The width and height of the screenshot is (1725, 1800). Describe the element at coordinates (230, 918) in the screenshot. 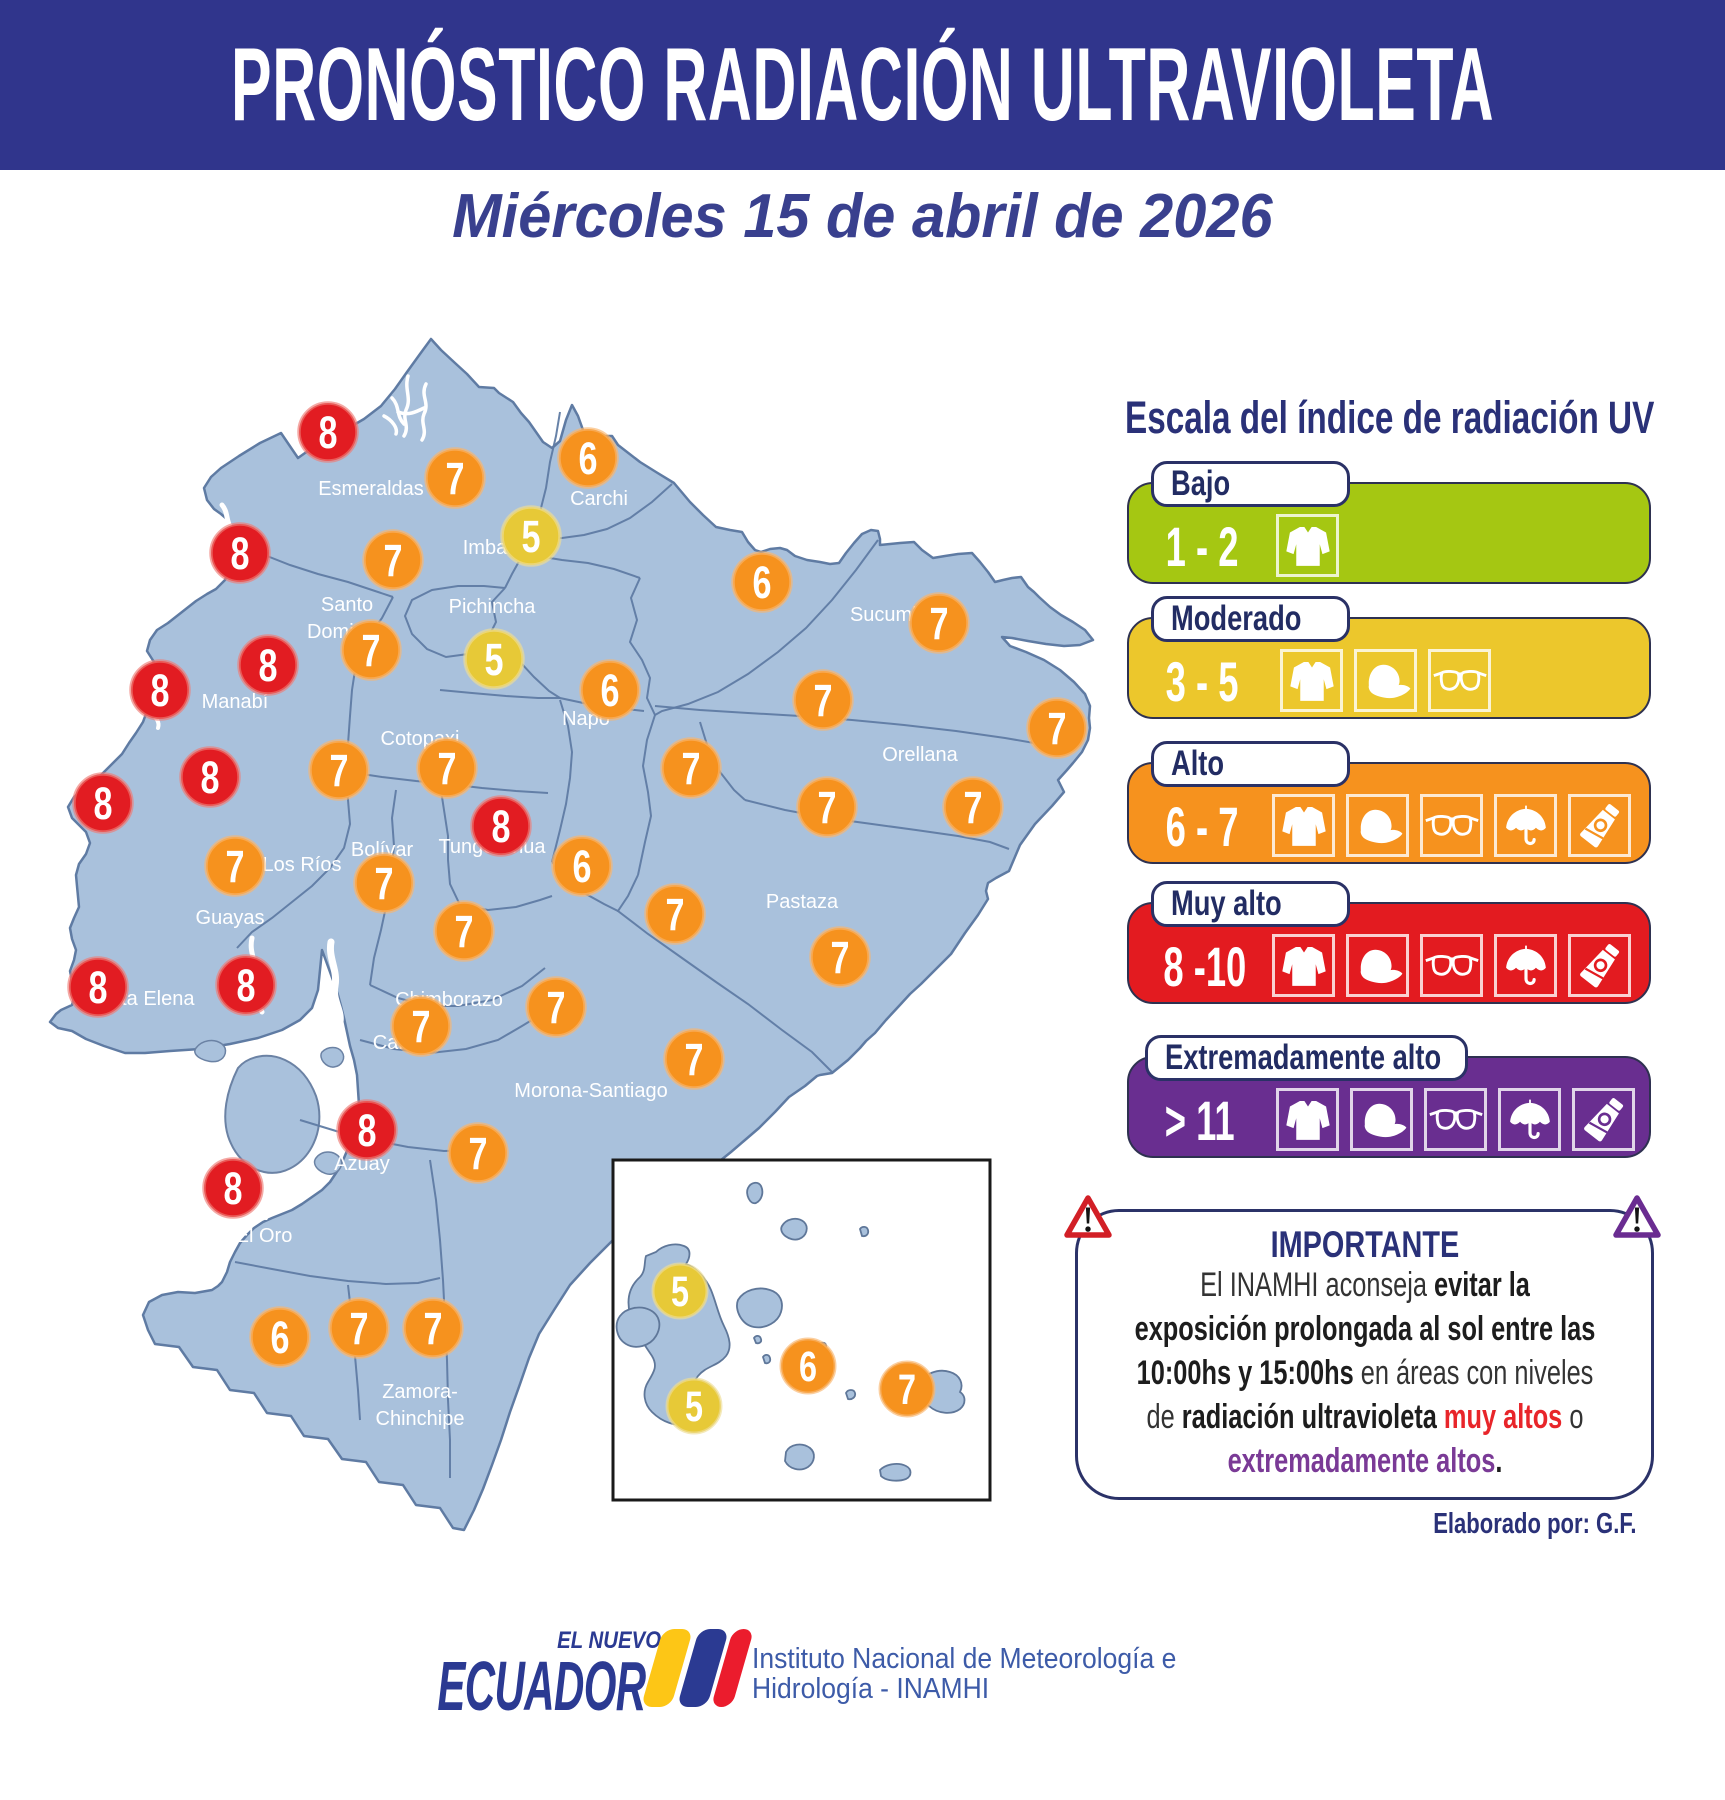

I see `svg-text: Guayas` at that location.